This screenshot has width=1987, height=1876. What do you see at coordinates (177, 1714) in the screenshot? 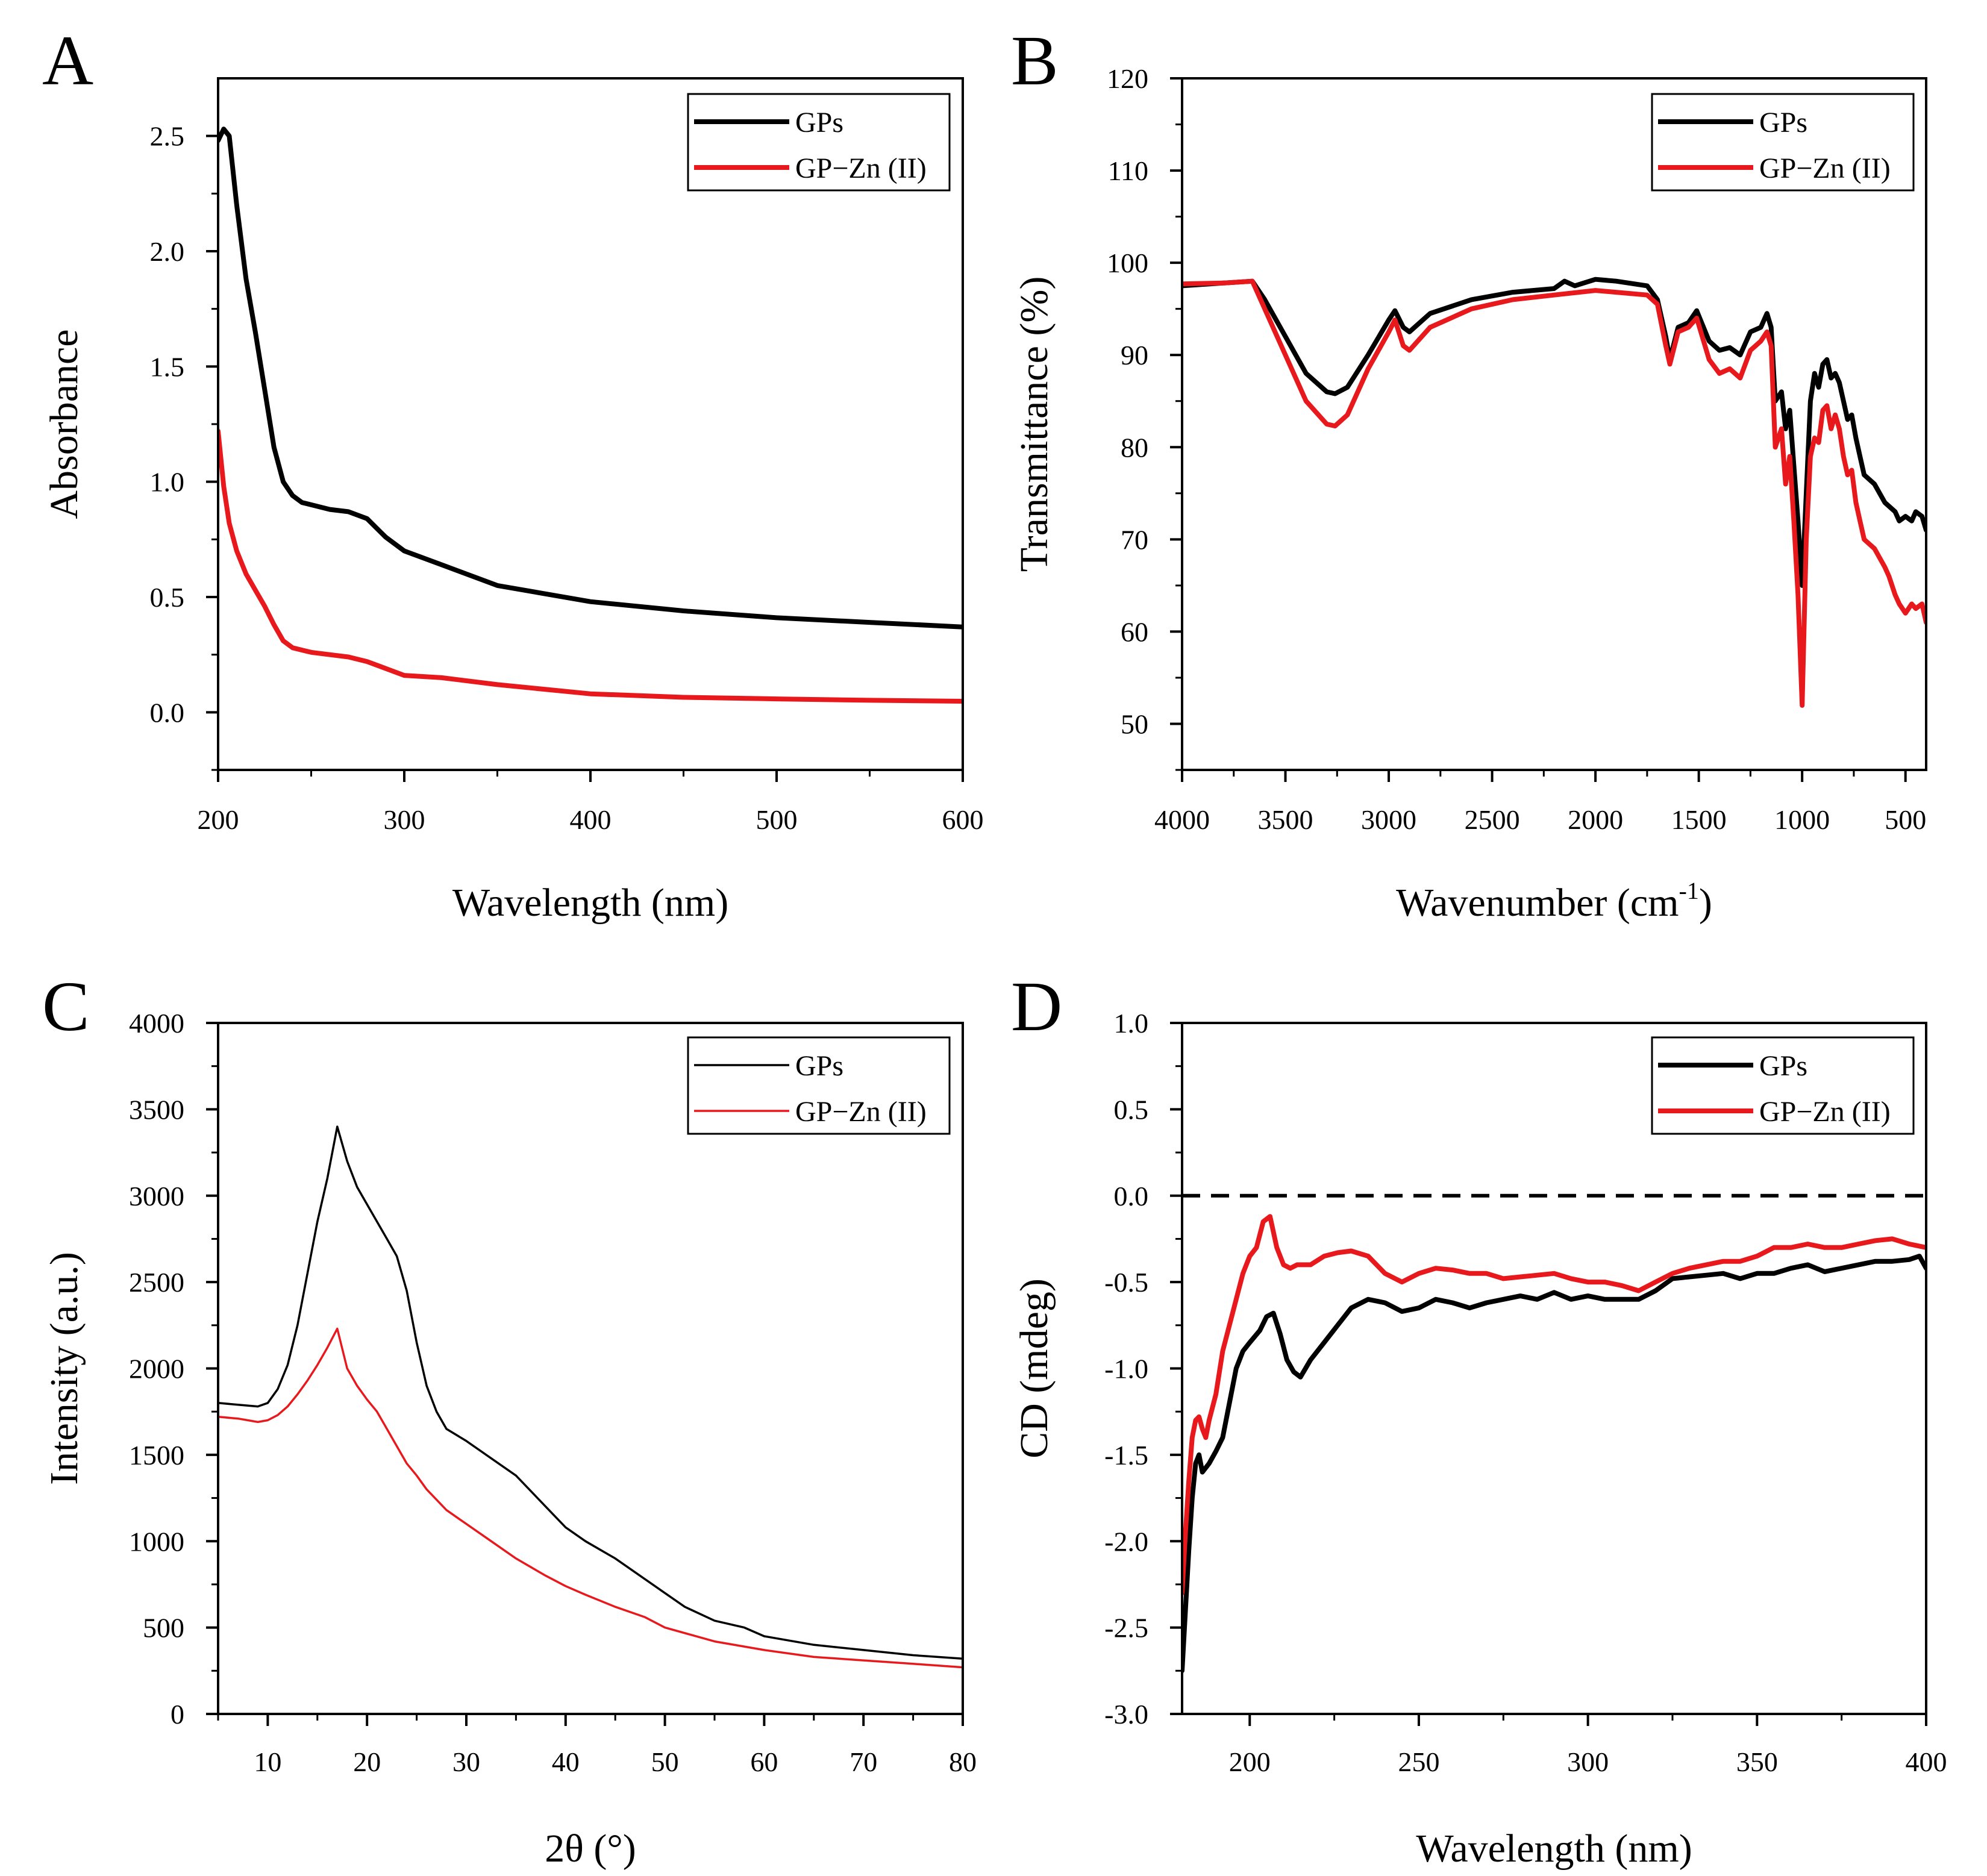
I see `y-tick-label: 0` at bounding box center [177, 1714].